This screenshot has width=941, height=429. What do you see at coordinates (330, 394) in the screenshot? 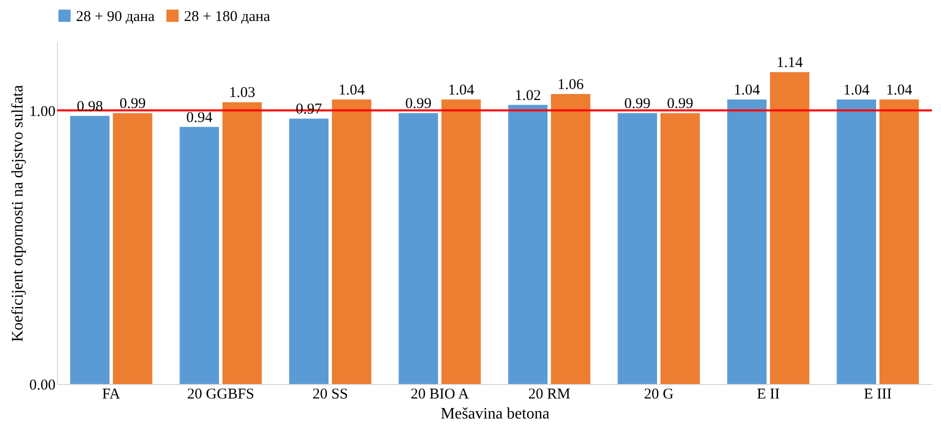
I see `x-tick-label: 20 SS` at bounding box center [330, 394].